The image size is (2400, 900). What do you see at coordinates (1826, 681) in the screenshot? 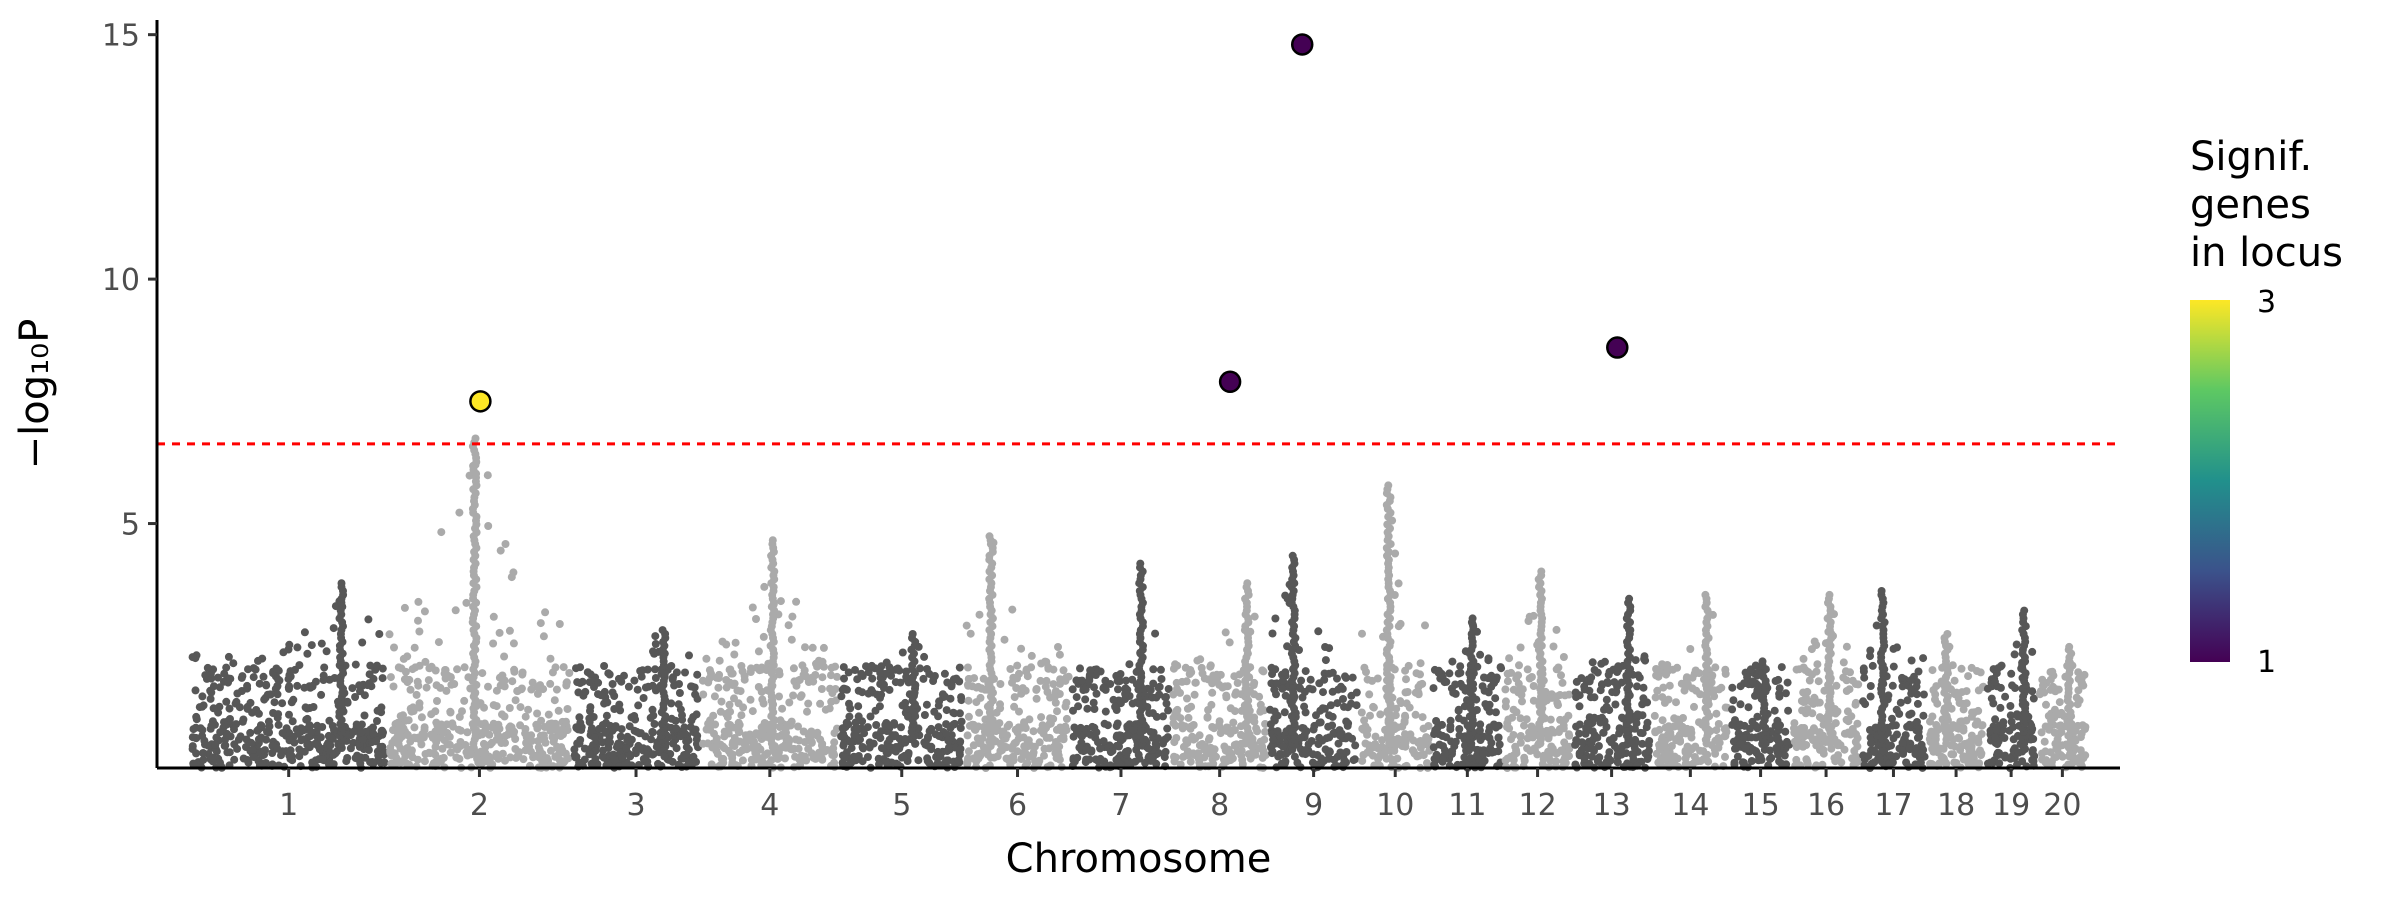
I see `chromosome-16-points` at bounding box center [1826, 681].